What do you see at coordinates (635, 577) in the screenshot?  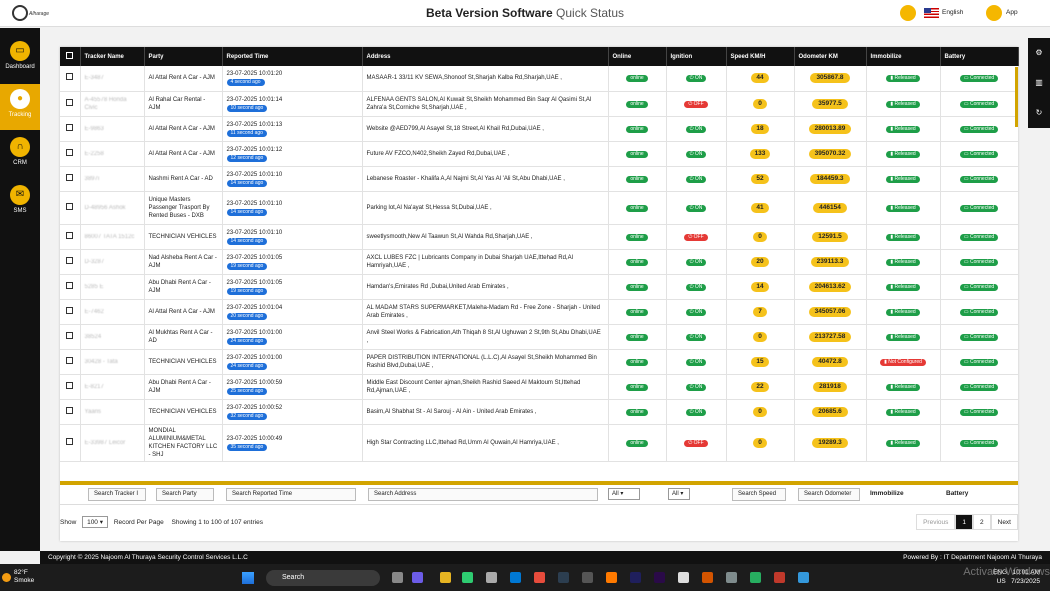 I see `after-effects-icon` at bounding box center [635, 577].